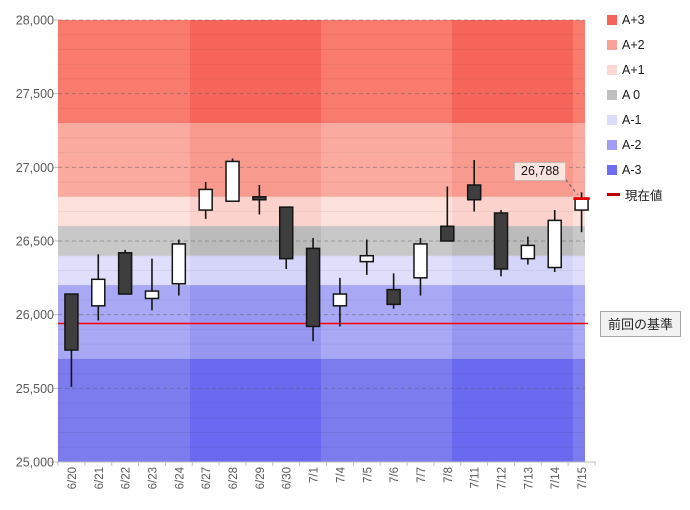 The width and height of the screenshot is (690, 510). Describe the element at coordinates (449, 475) in the screenshot. I see `x-label-7-8: 7/8` at that location.